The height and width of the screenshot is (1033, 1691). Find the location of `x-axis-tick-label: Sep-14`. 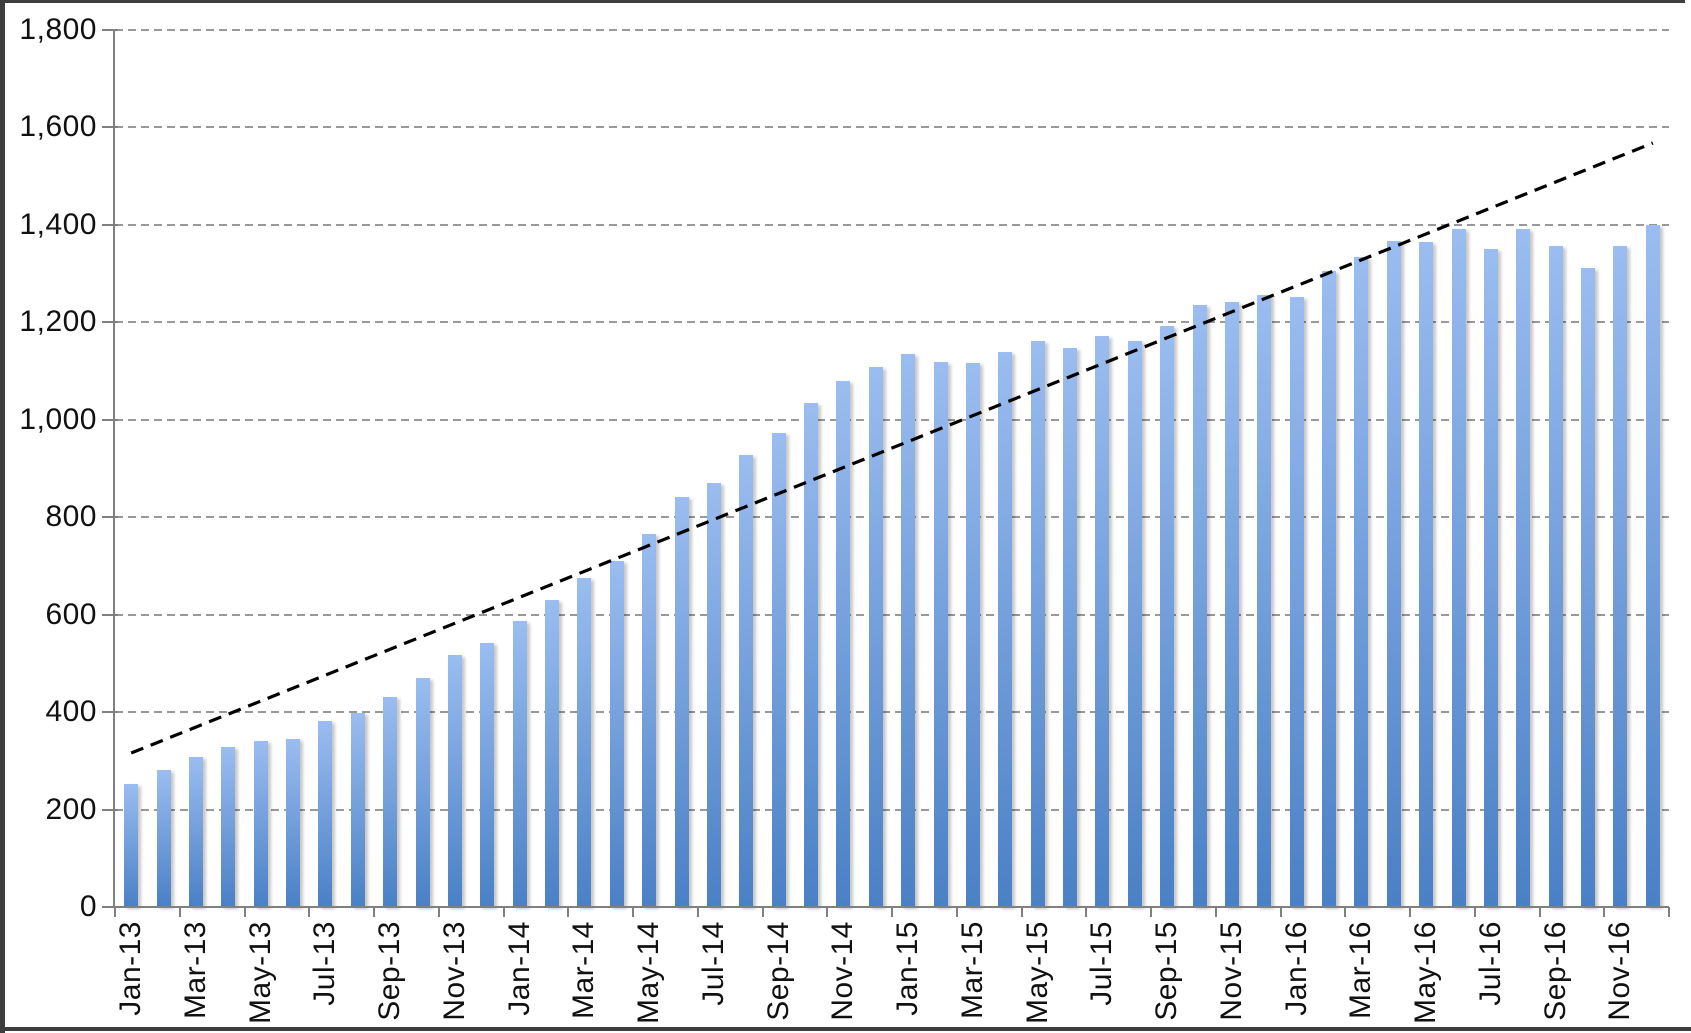

x-axis-tick-label: Sep-14 is located at coordinates (778, 971).